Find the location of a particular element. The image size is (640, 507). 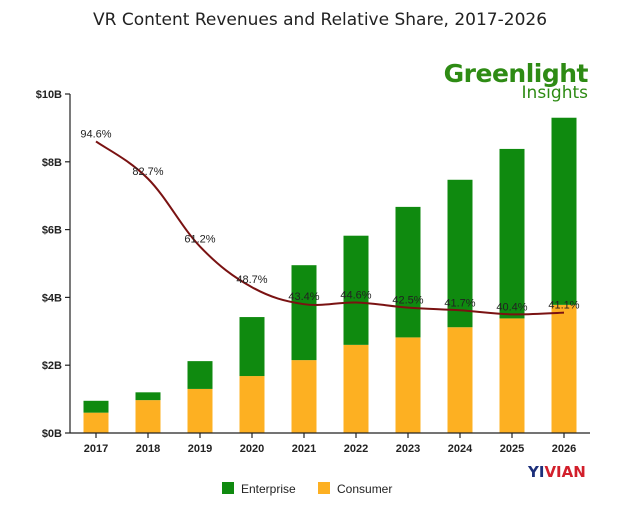

legend-swatch-enterprise is located at coordinates (228, 488).